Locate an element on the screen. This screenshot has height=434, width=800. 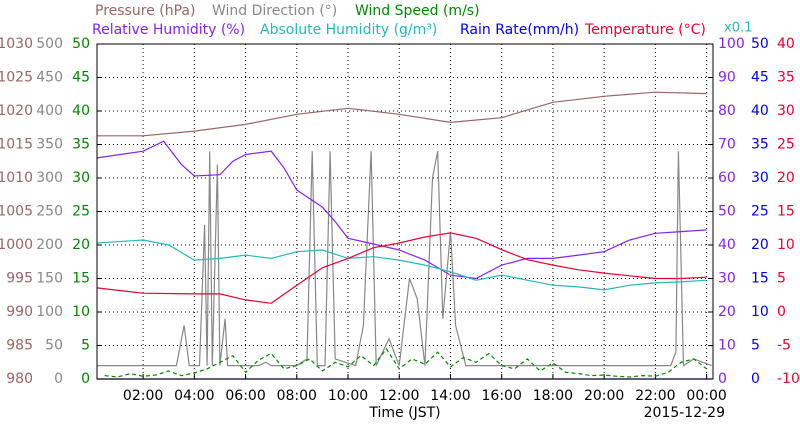
y-tick-label: 250 is located at coordinates (49, 212).